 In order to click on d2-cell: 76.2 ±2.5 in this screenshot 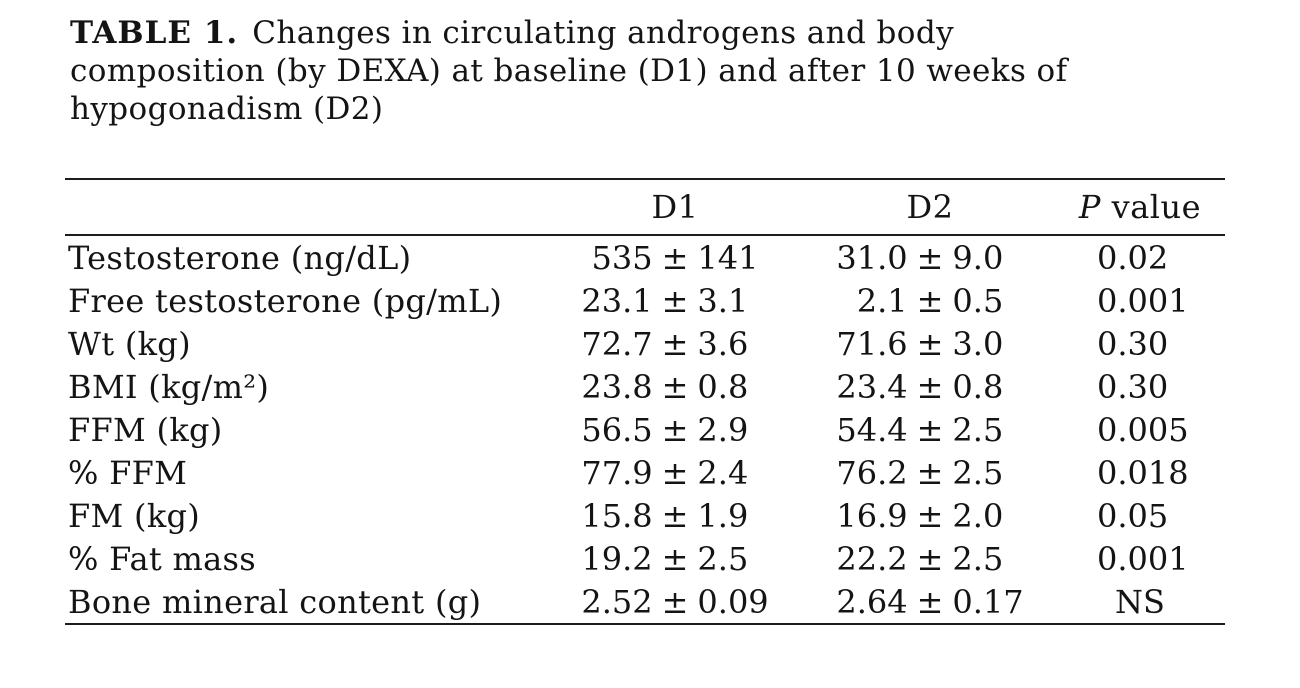, I will do `click(930, 473)`.